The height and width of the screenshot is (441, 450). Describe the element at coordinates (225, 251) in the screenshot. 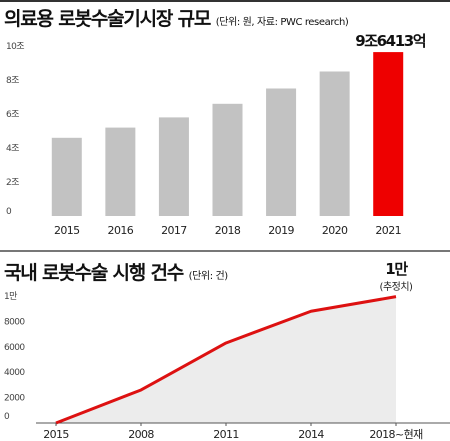

I see `chart-divider` at that location.